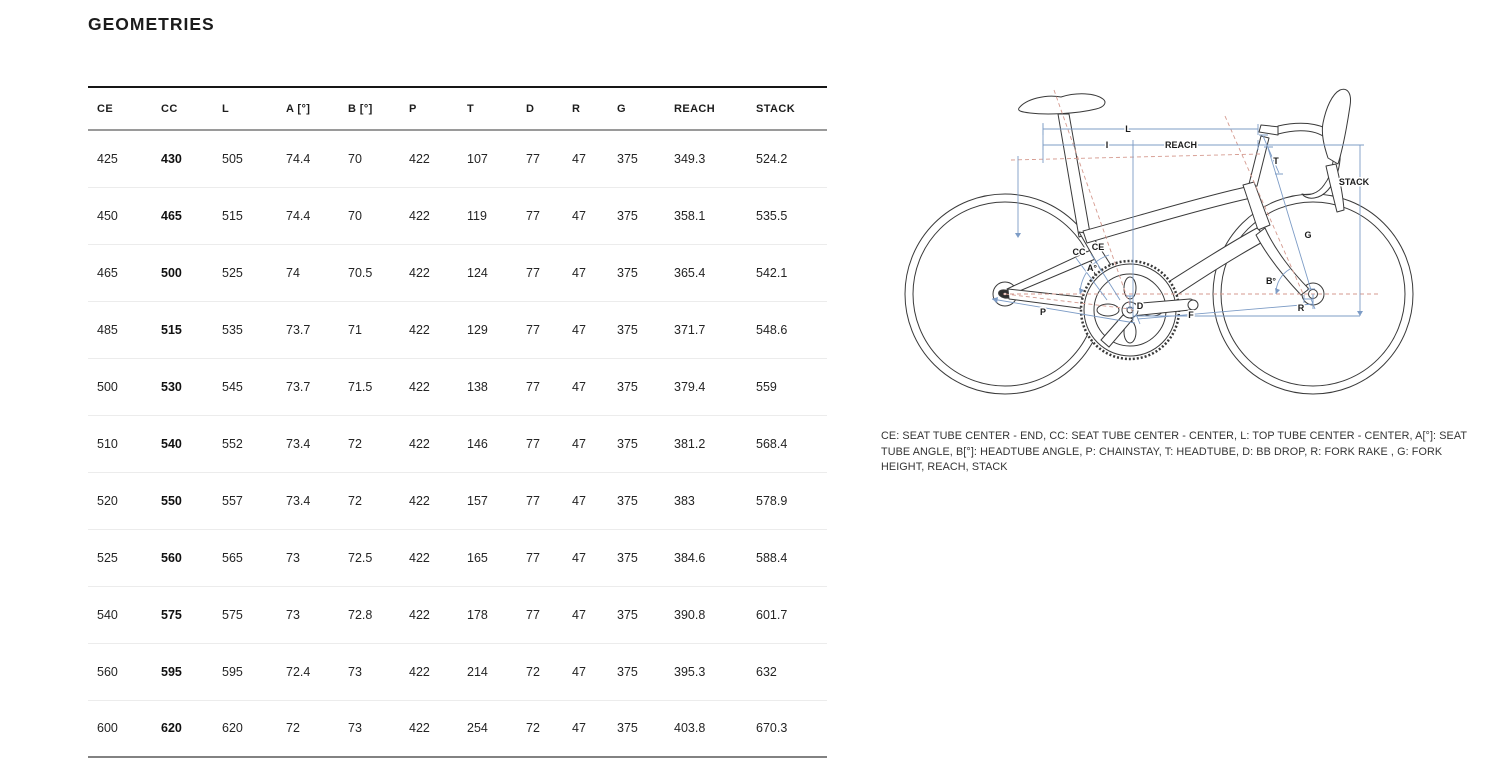  Describe the element at coordinates (360, 557) in the screenshot. I see `table-cell: 72.5` at that location.